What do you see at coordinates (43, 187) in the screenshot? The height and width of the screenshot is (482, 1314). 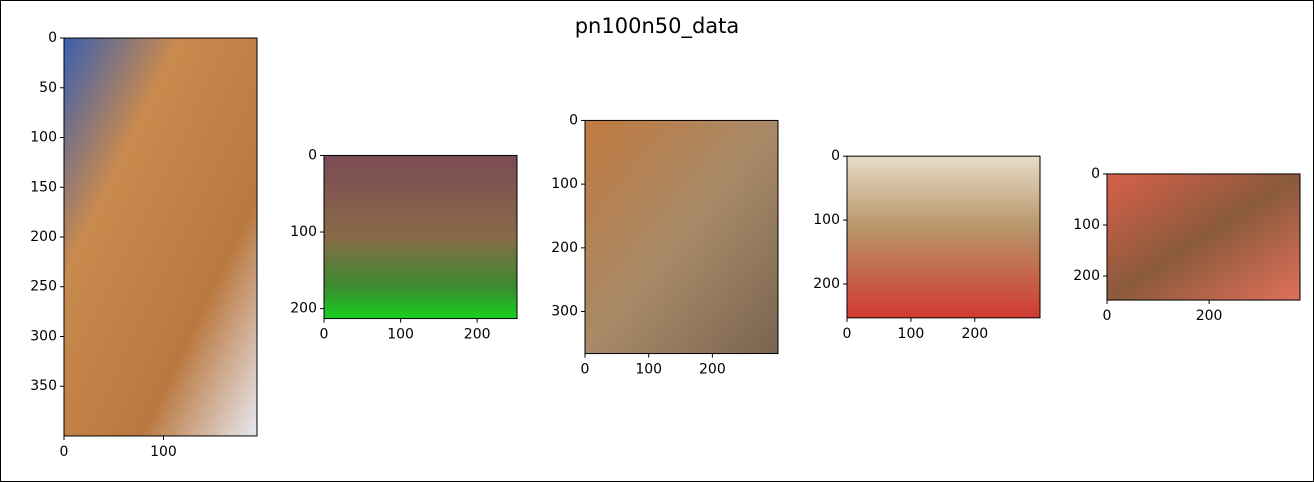 I see `y-tick-label: 150` at bounding box center [43, 187].